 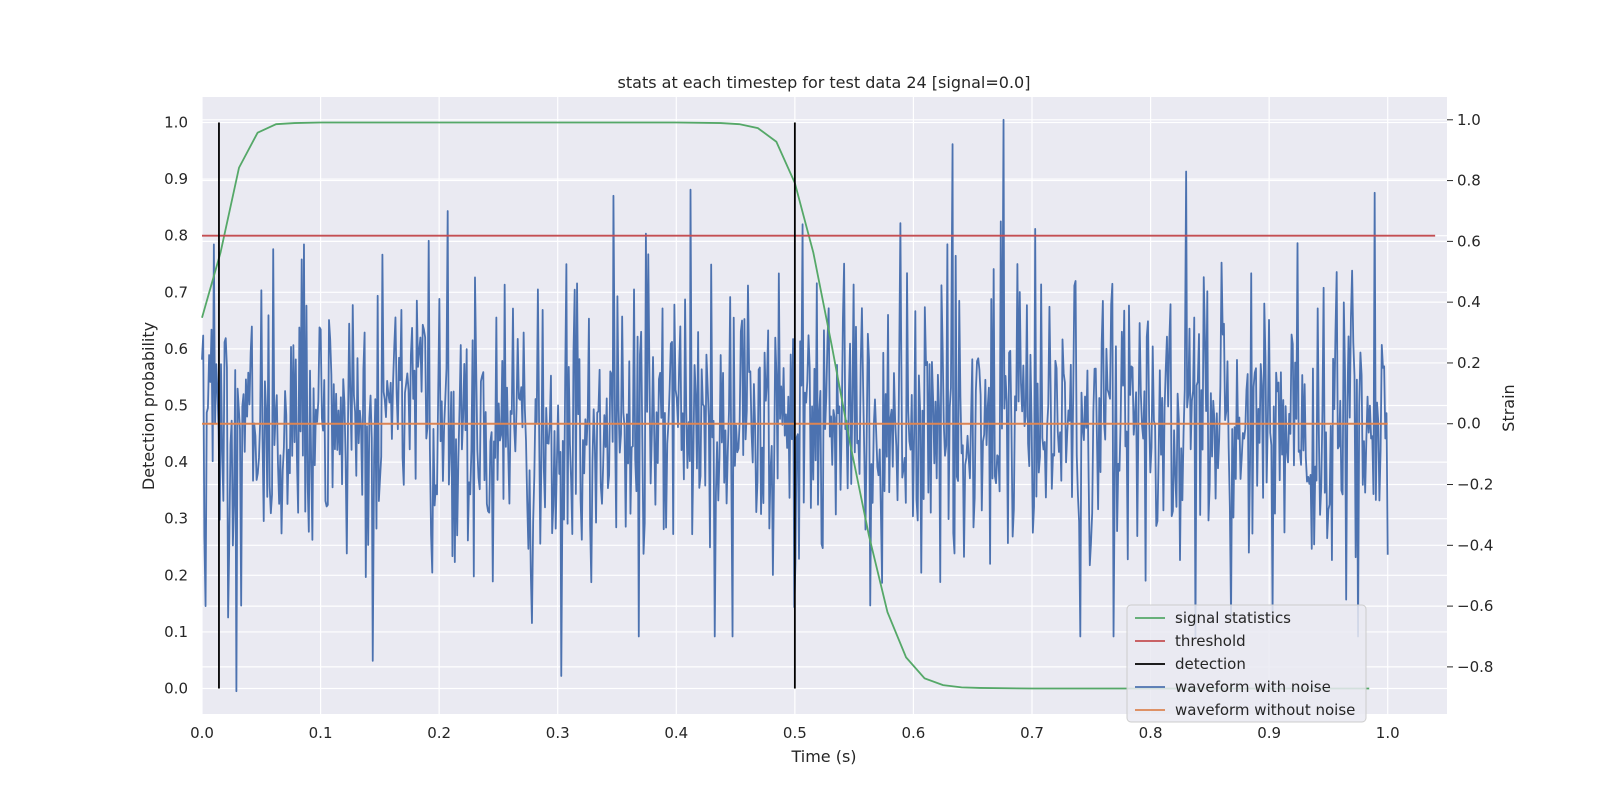 What do you see at coordinates (1469, 181) in the screenshot?
I see `y-right-tick-label: 0.8` at bounding box center [1469, 181].